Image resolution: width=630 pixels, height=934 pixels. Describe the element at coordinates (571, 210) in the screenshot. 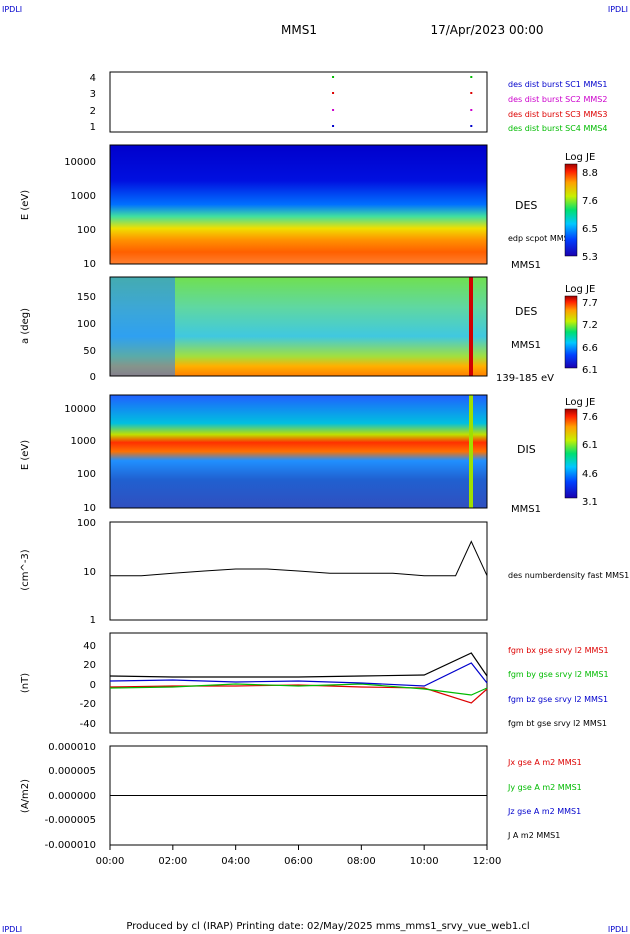

I see `des-energy-colorbar` at that location.